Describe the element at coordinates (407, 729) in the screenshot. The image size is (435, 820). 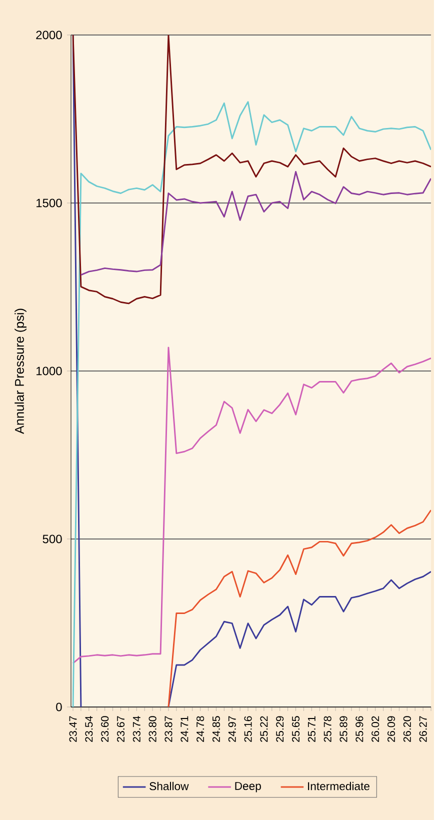
I see `x-tick-label: 26.20` at that location.